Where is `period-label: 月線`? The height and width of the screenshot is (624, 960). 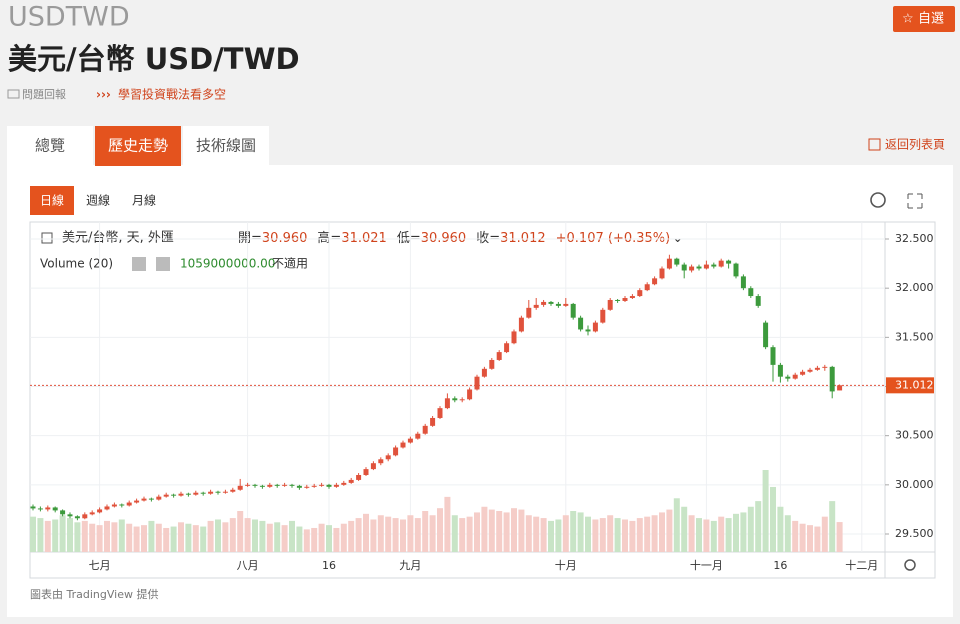
period-label: 月線 is located at coordinates (144, 200).